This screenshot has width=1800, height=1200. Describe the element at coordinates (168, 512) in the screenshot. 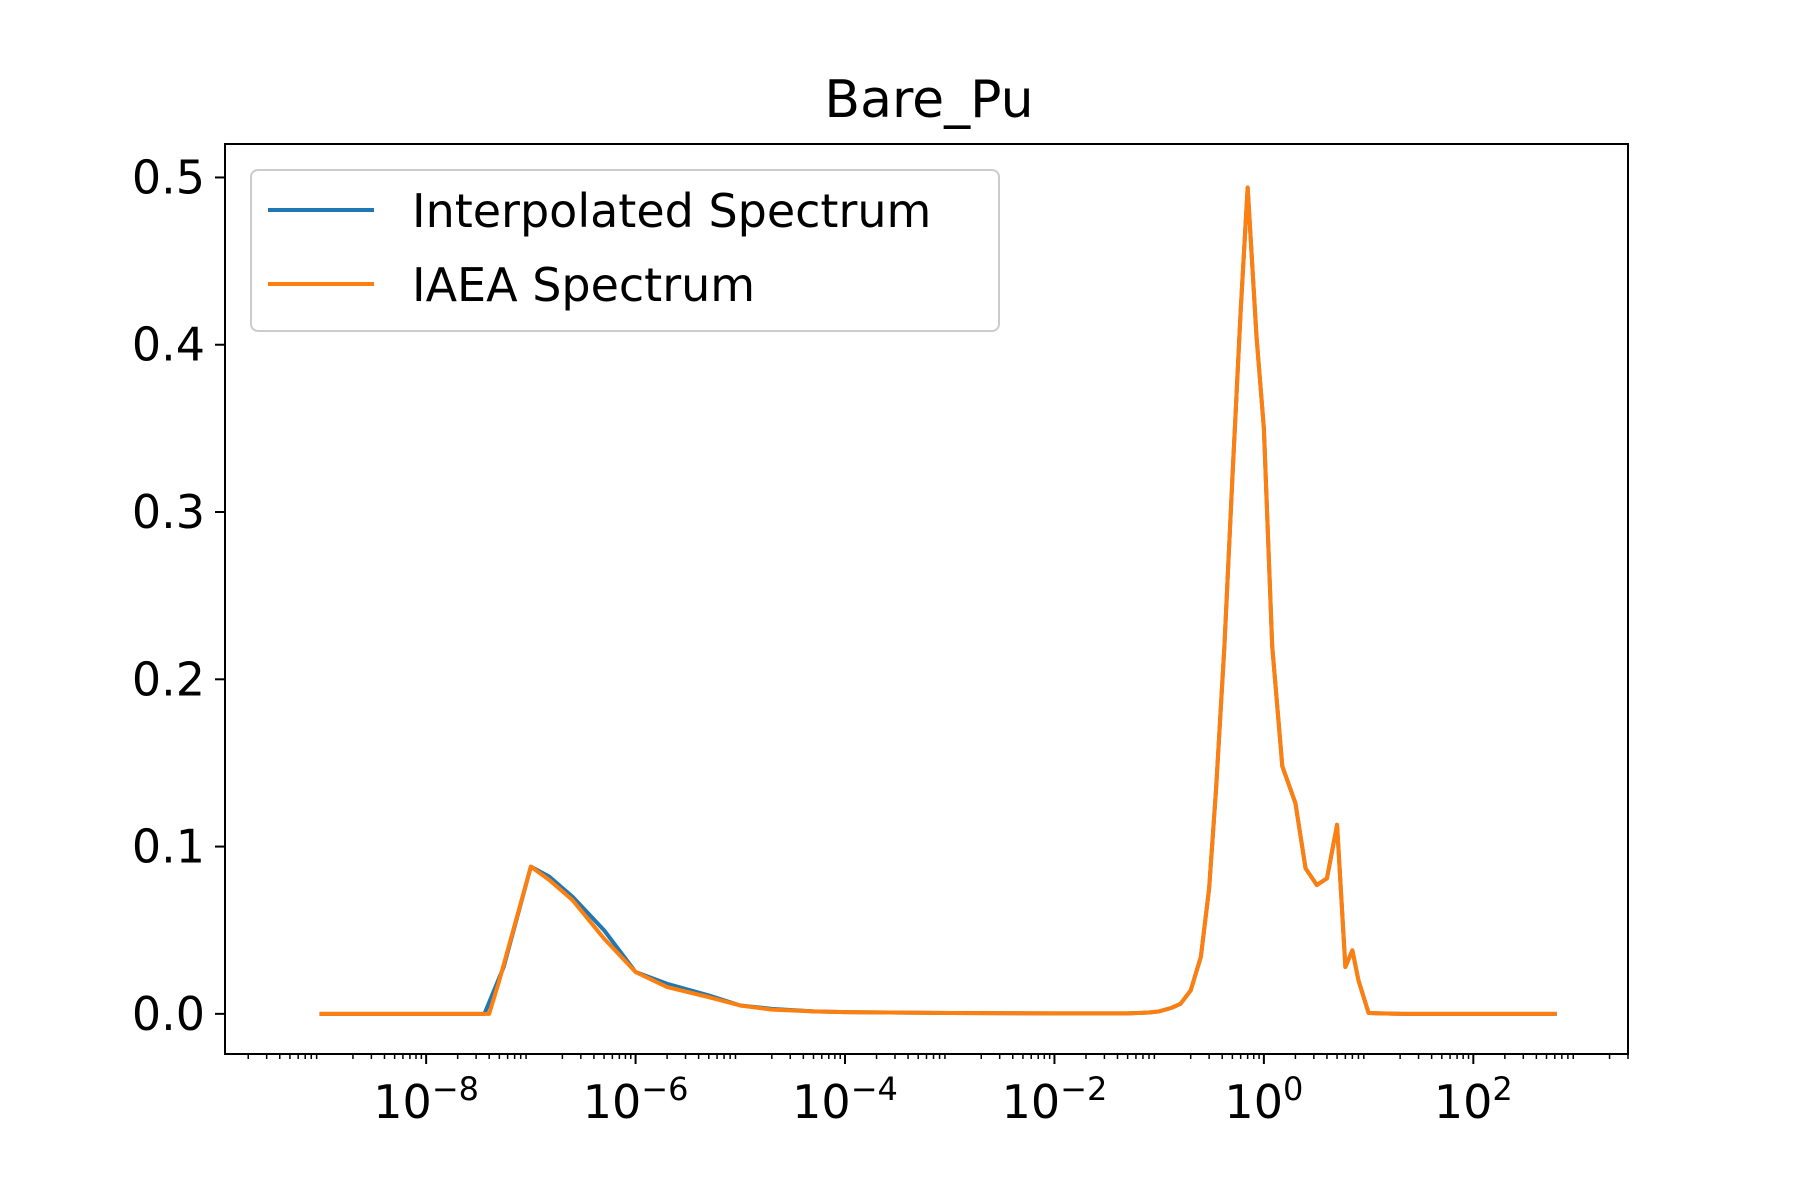

I see `y-tick-label: 0.3` at that location.